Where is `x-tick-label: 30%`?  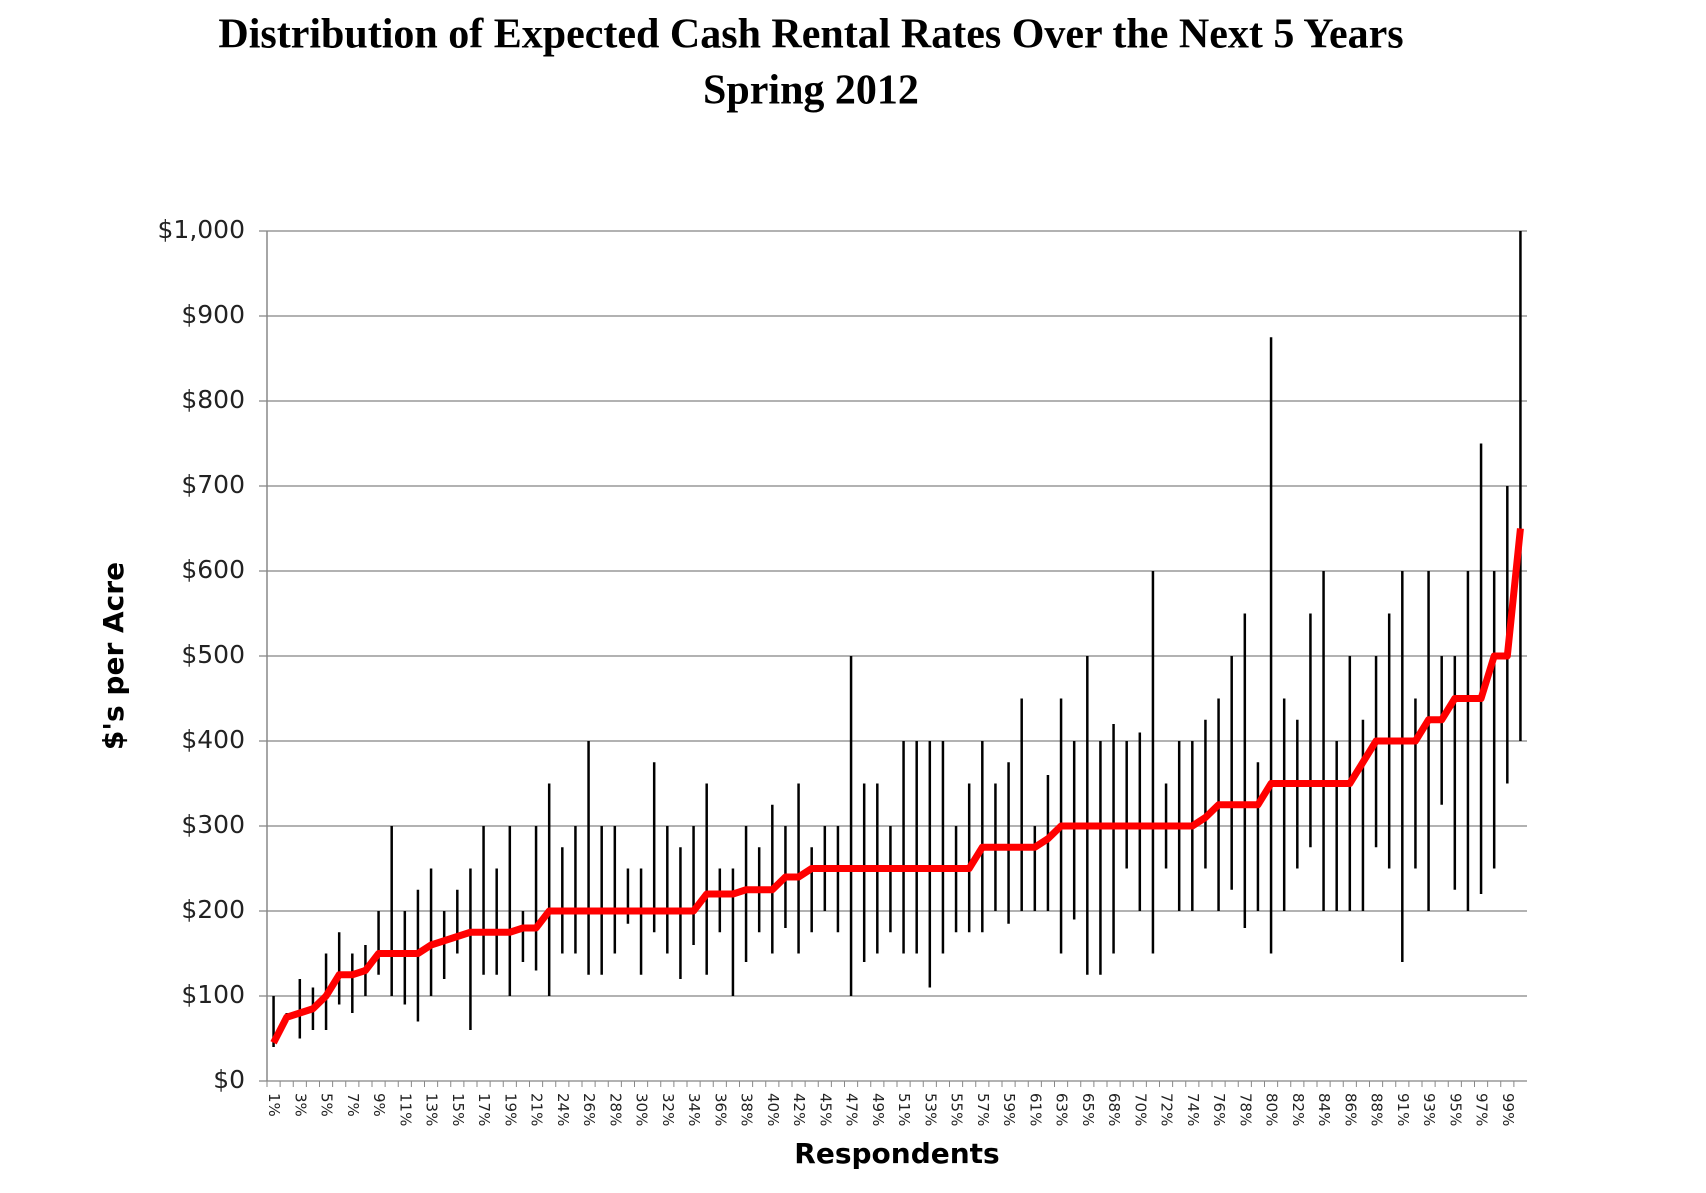 x-tick-label: 30% is located at coordinates (642, 1109).